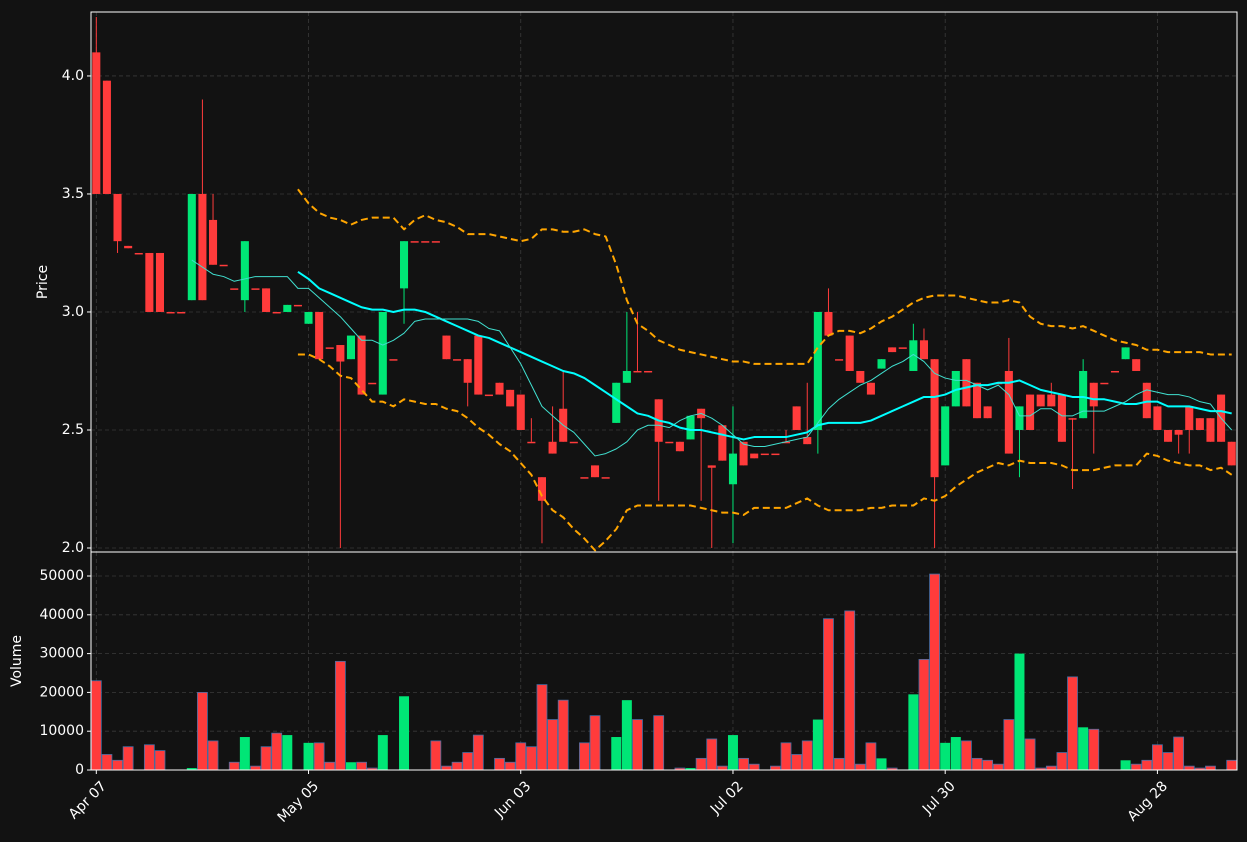  Describe the element at coordinates (73, 194) in the screenshot. I see `y-tick-label: 3.5` at that location.